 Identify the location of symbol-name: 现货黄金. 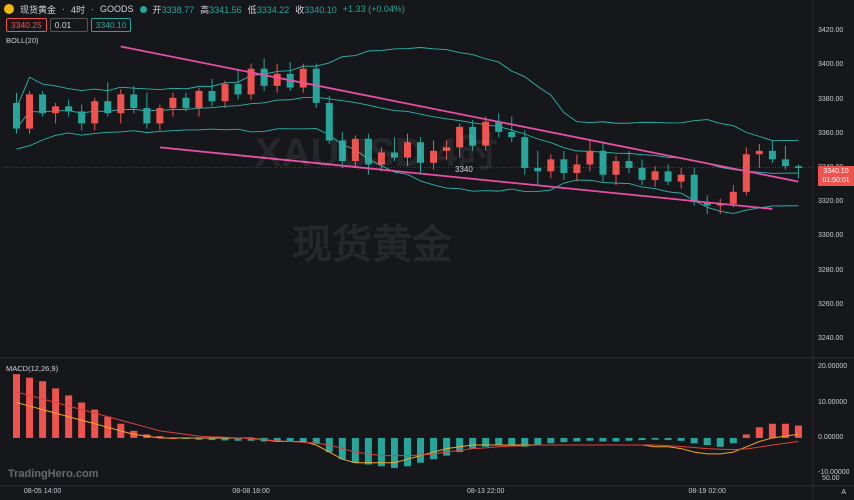
(38, 9).